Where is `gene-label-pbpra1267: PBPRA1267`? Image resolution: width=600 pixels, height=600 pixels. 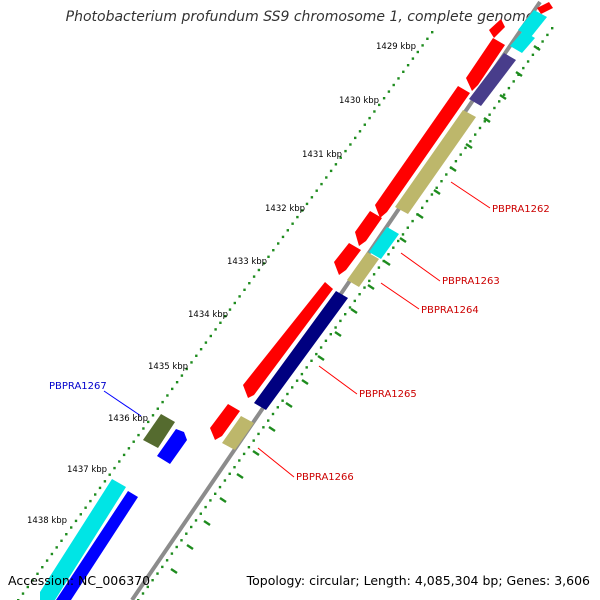 gene-label-pbpra1267: PBPRA1267 is located at coordinates (78, 386).